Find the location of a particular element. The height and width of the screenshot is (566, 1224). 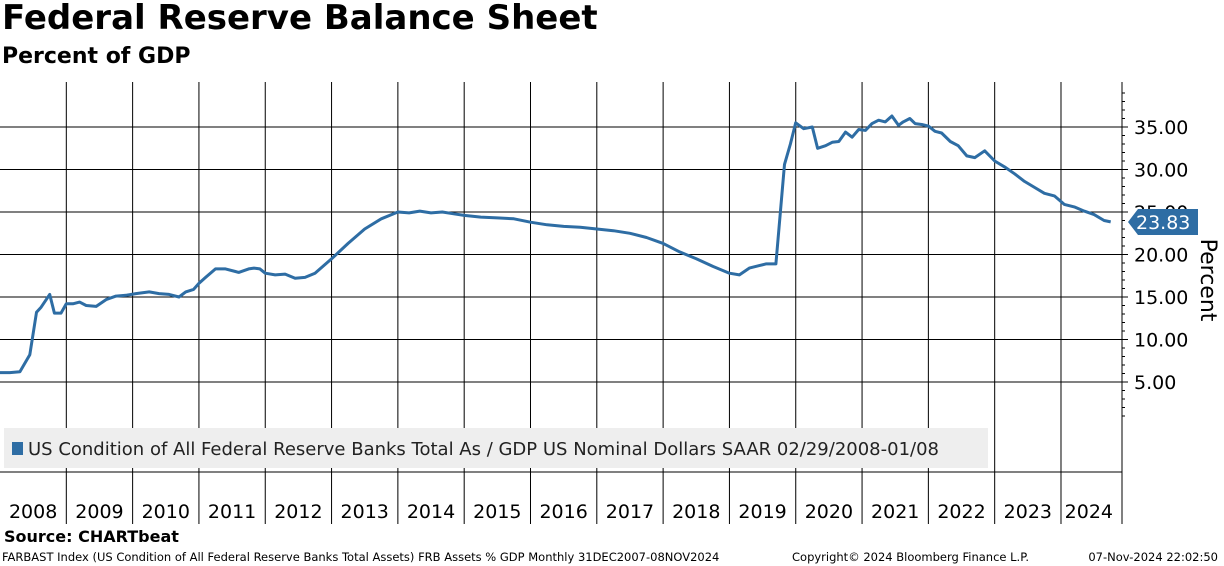

last-value-badge: 23.83 is located at coordinates (1163, 221).